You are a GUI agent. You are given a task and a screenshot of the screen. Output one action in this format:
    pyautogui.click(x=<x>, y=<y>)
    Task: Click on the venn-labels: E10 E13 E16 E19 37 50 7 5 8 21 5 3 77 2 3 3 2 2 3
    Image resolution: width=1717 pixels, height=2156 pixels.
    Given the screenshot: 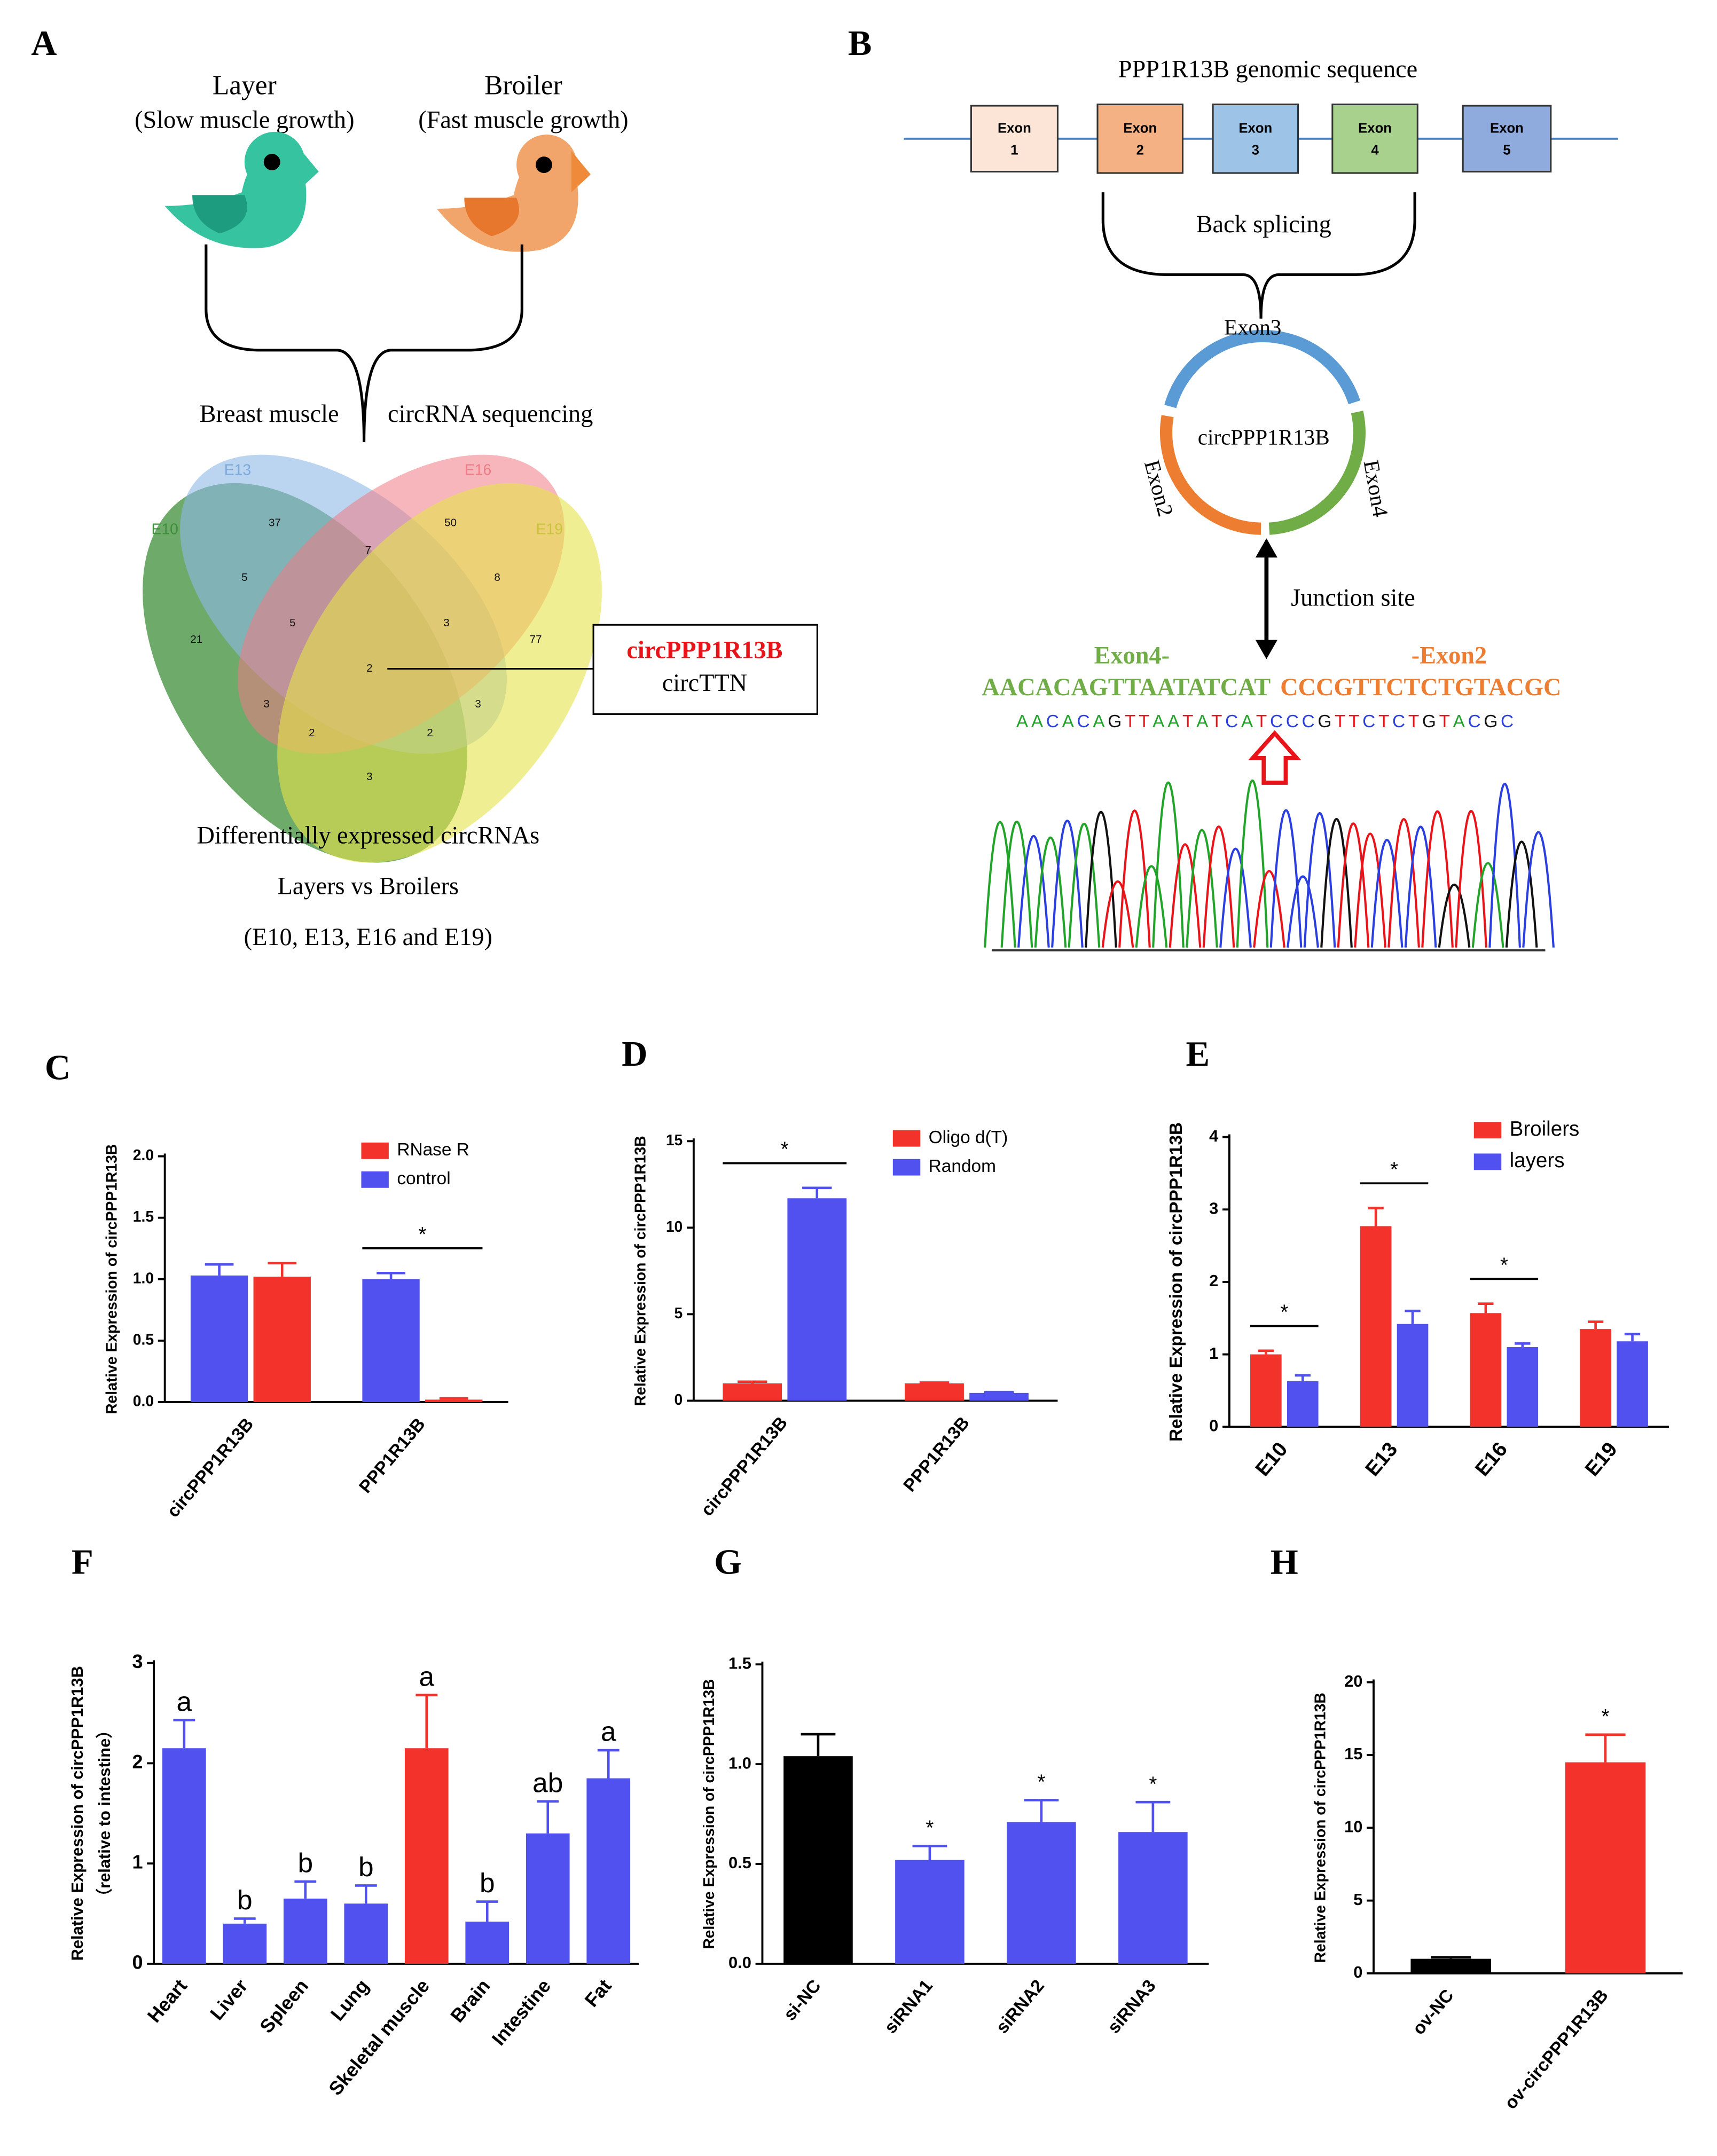 What is the action you would take?
    pyautogui.click(x=356, y=622)
    